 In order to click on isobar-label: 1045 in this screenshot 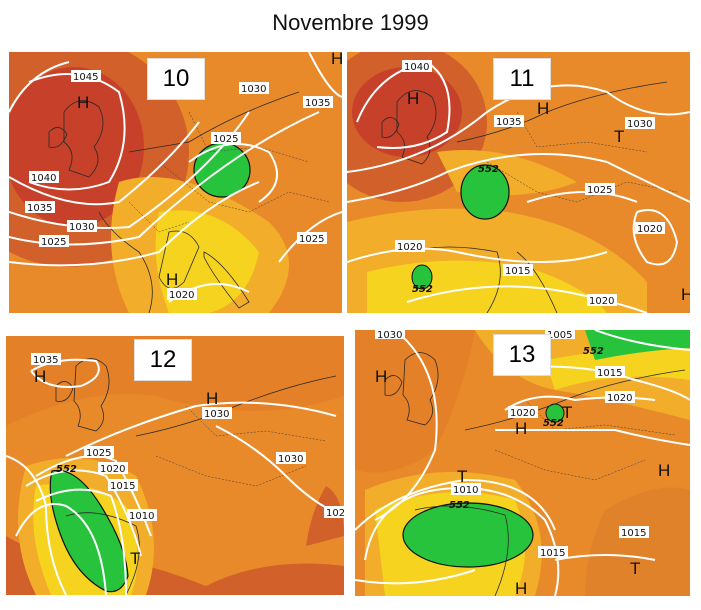, I will do `click(86, 76)`.